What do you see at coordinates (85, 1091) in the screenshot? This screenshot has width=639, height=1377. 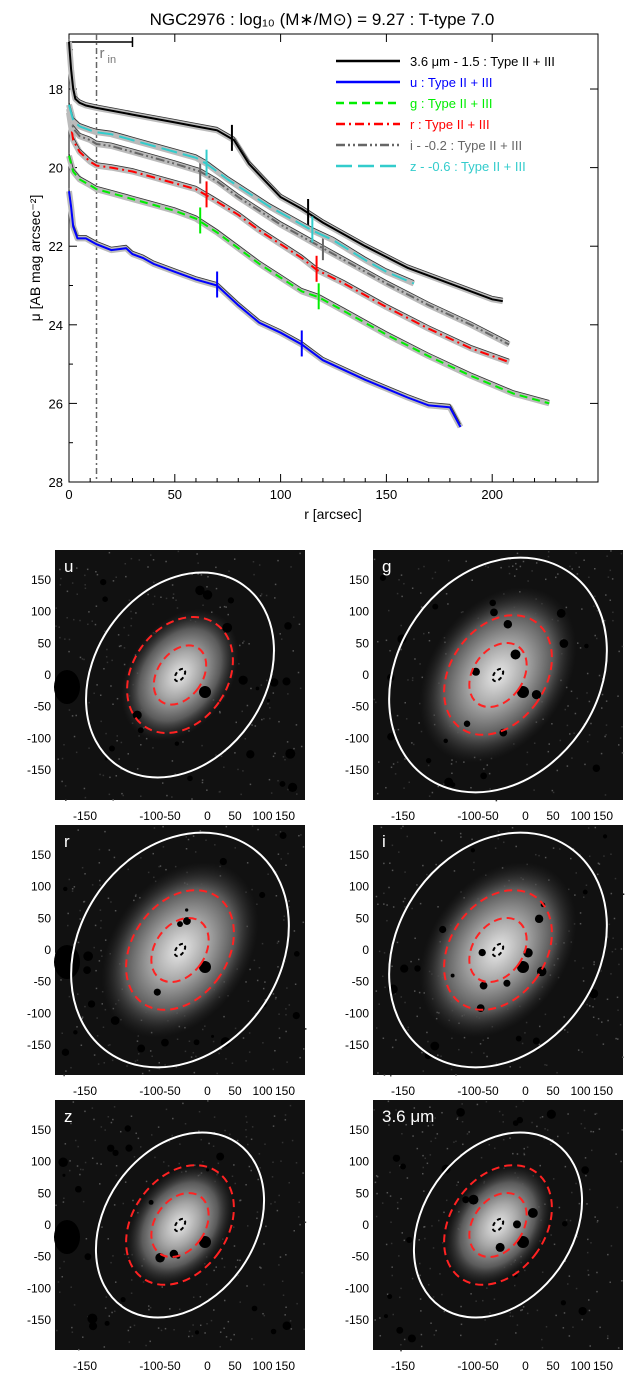 I see `panel-x-tick-label: -150` at bounding box center [85, 1091].